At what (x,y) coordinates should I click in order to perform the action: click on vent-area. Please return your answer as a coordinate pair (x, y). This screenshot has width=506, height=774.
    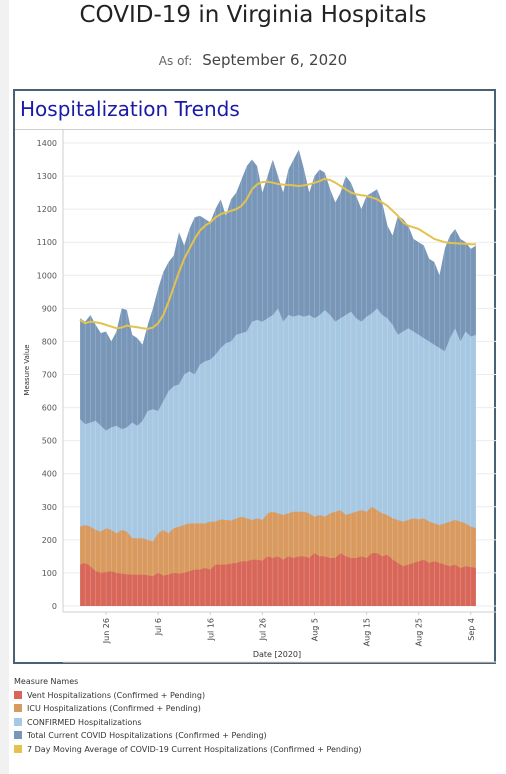
    Looking at the image, I should click on (278, 579).